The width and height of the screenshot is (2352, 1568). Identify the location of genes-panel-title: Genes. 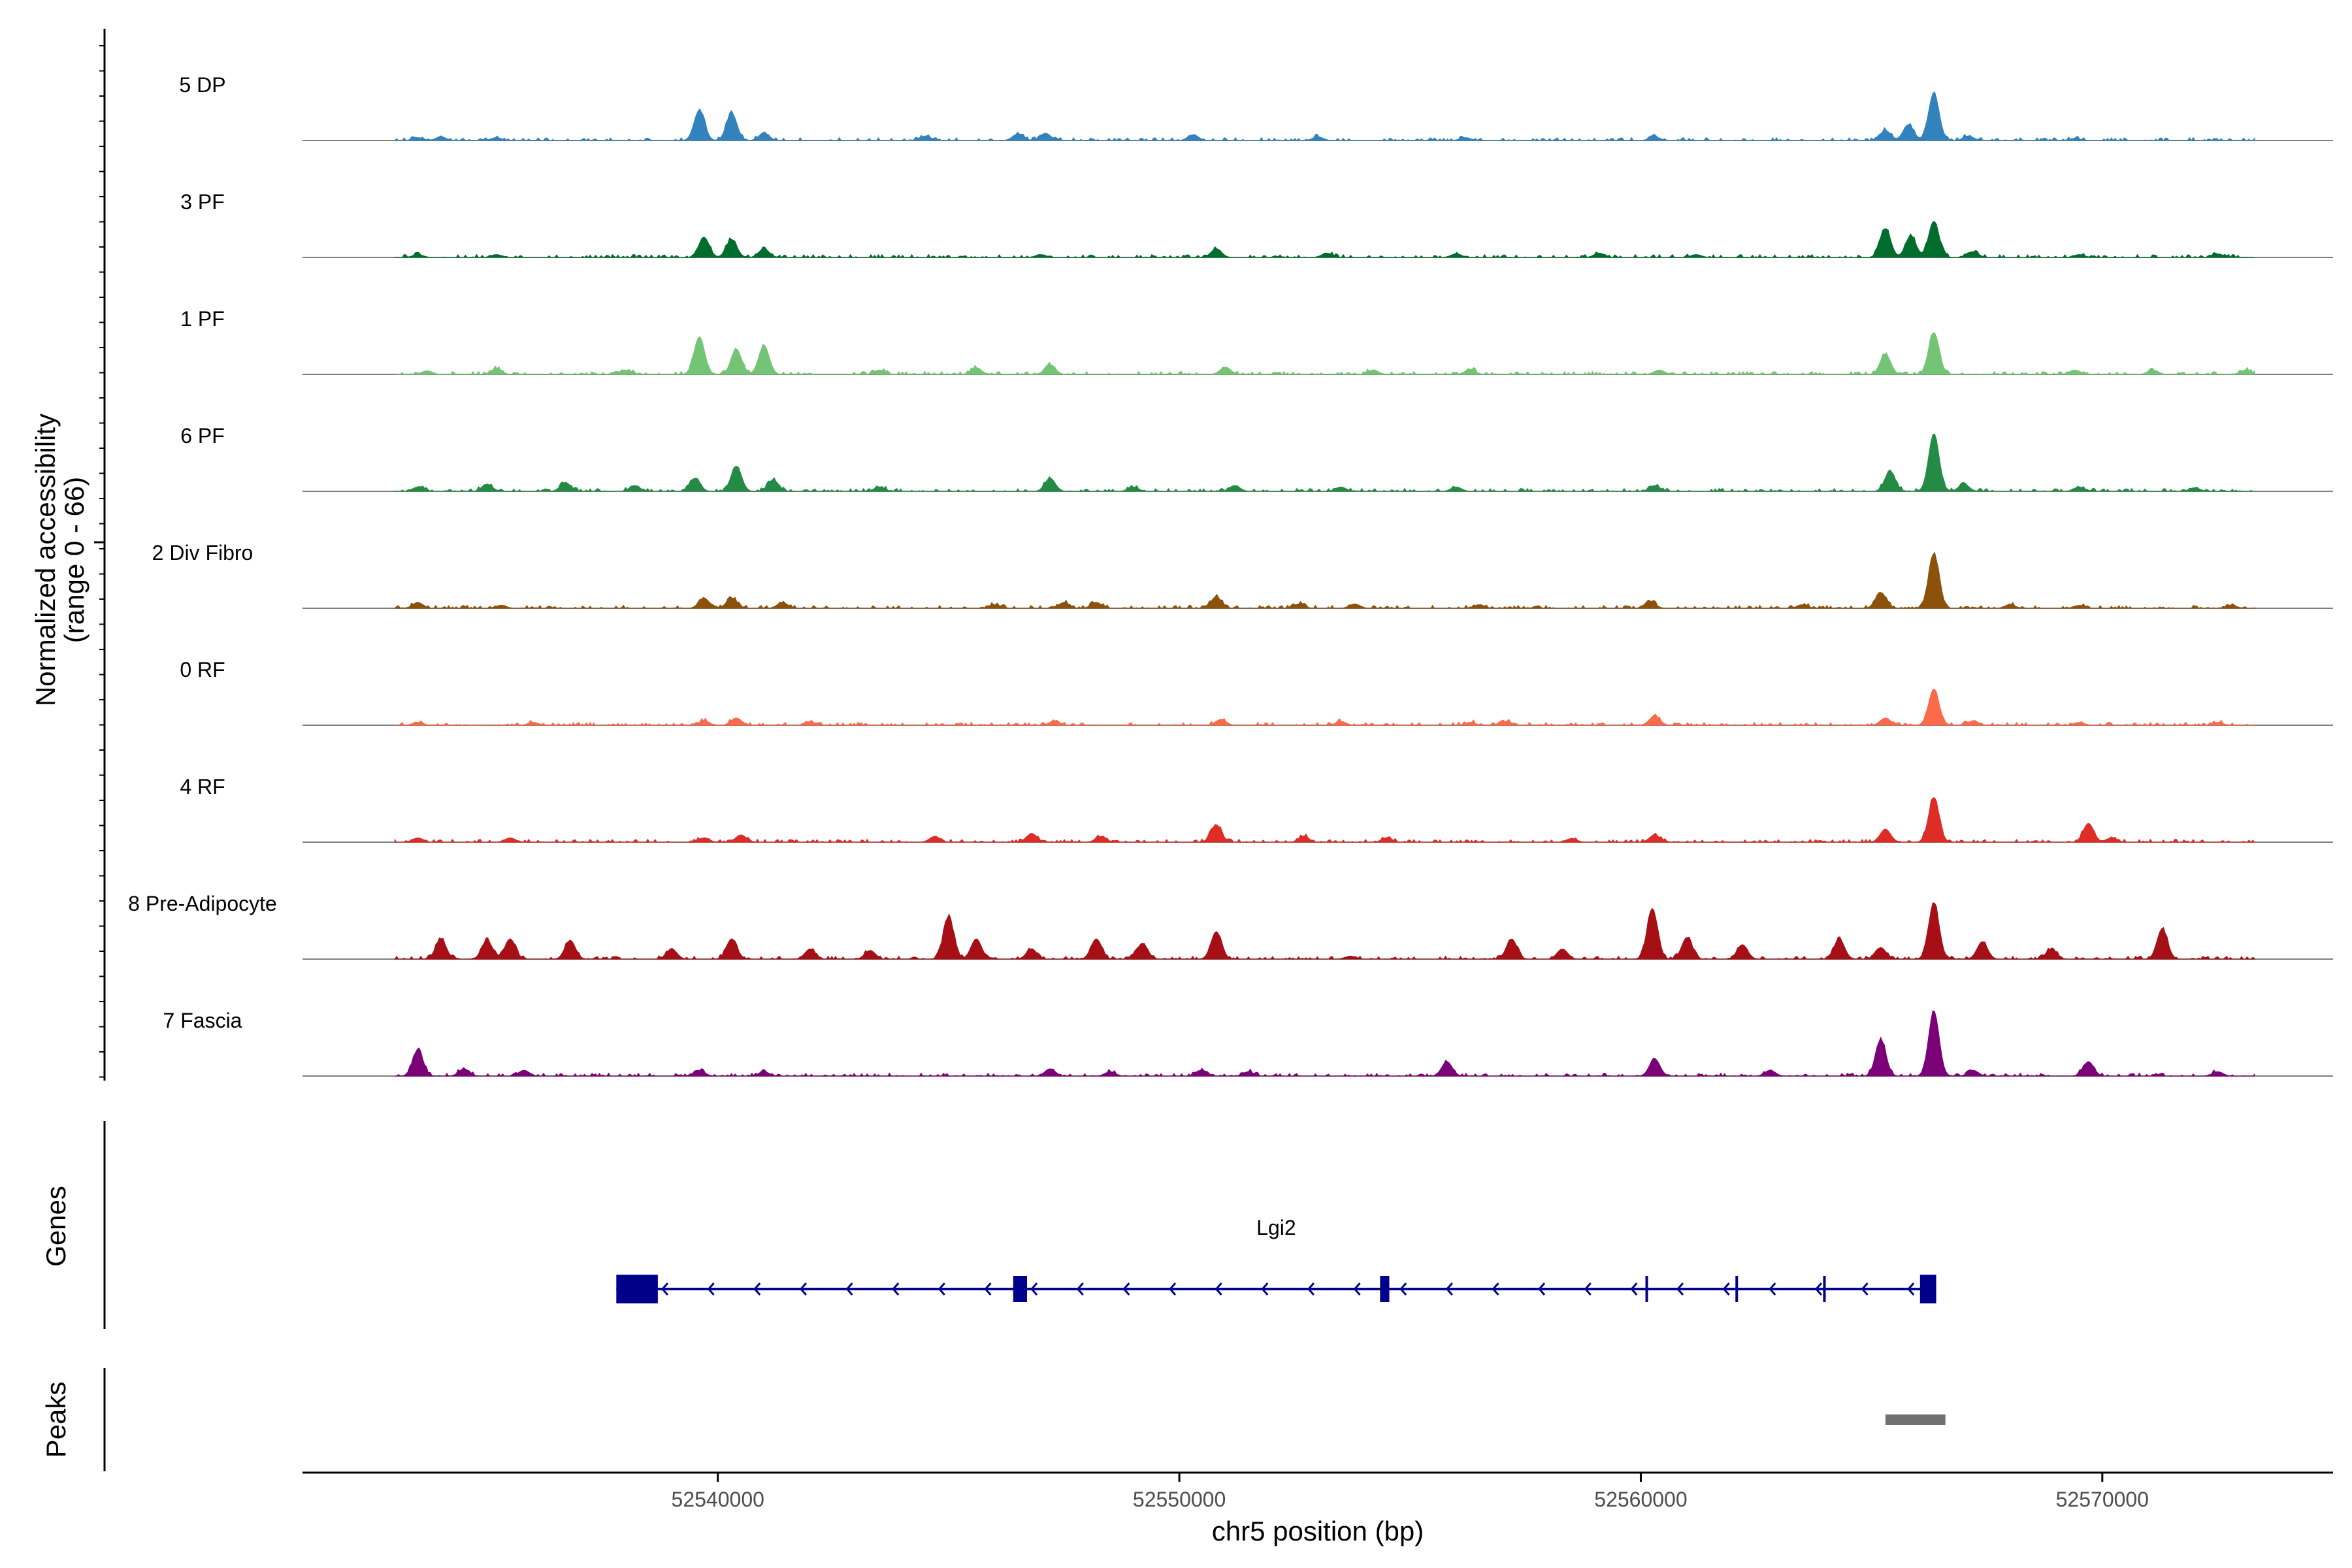
(56, 1226).